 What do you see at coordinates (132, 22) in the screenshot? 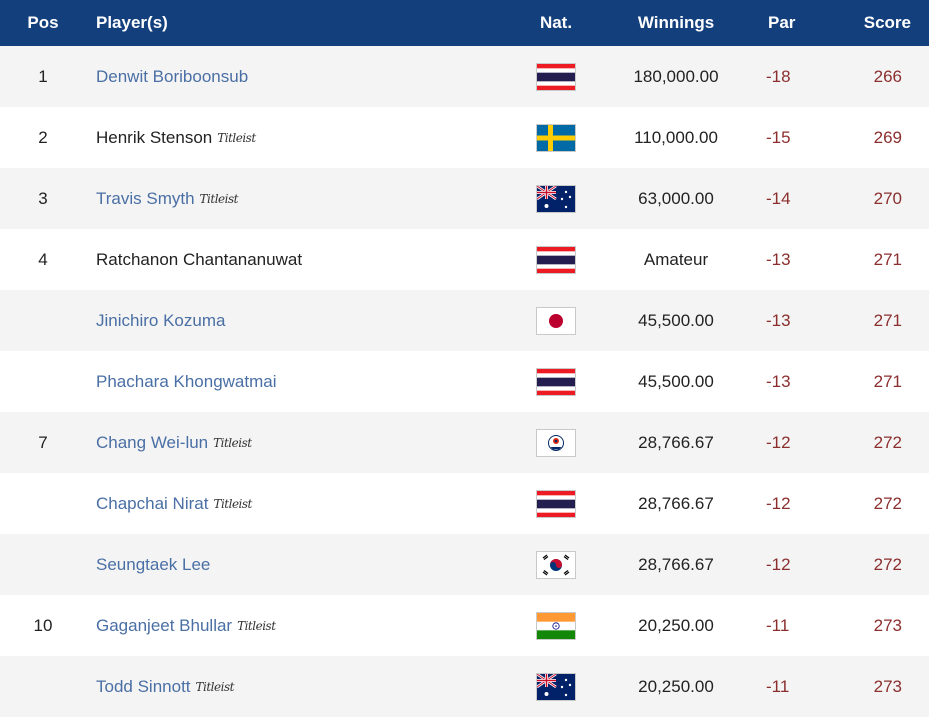
I see `header-player: Player(s)` at bounding box center [132, 22].